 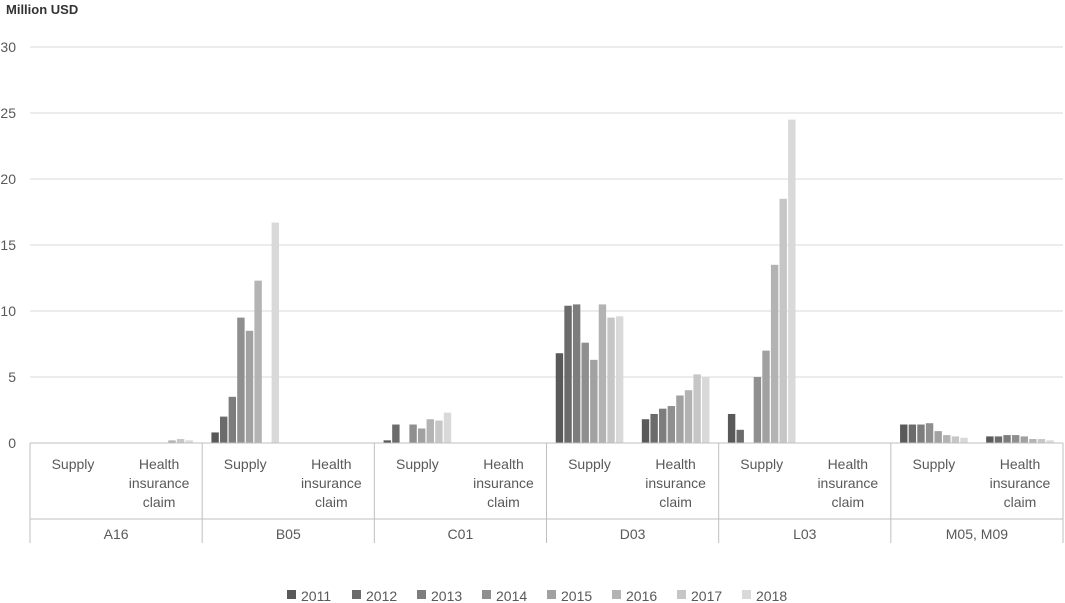 I want to click on group-label: L03, so click(x=805, y=534).